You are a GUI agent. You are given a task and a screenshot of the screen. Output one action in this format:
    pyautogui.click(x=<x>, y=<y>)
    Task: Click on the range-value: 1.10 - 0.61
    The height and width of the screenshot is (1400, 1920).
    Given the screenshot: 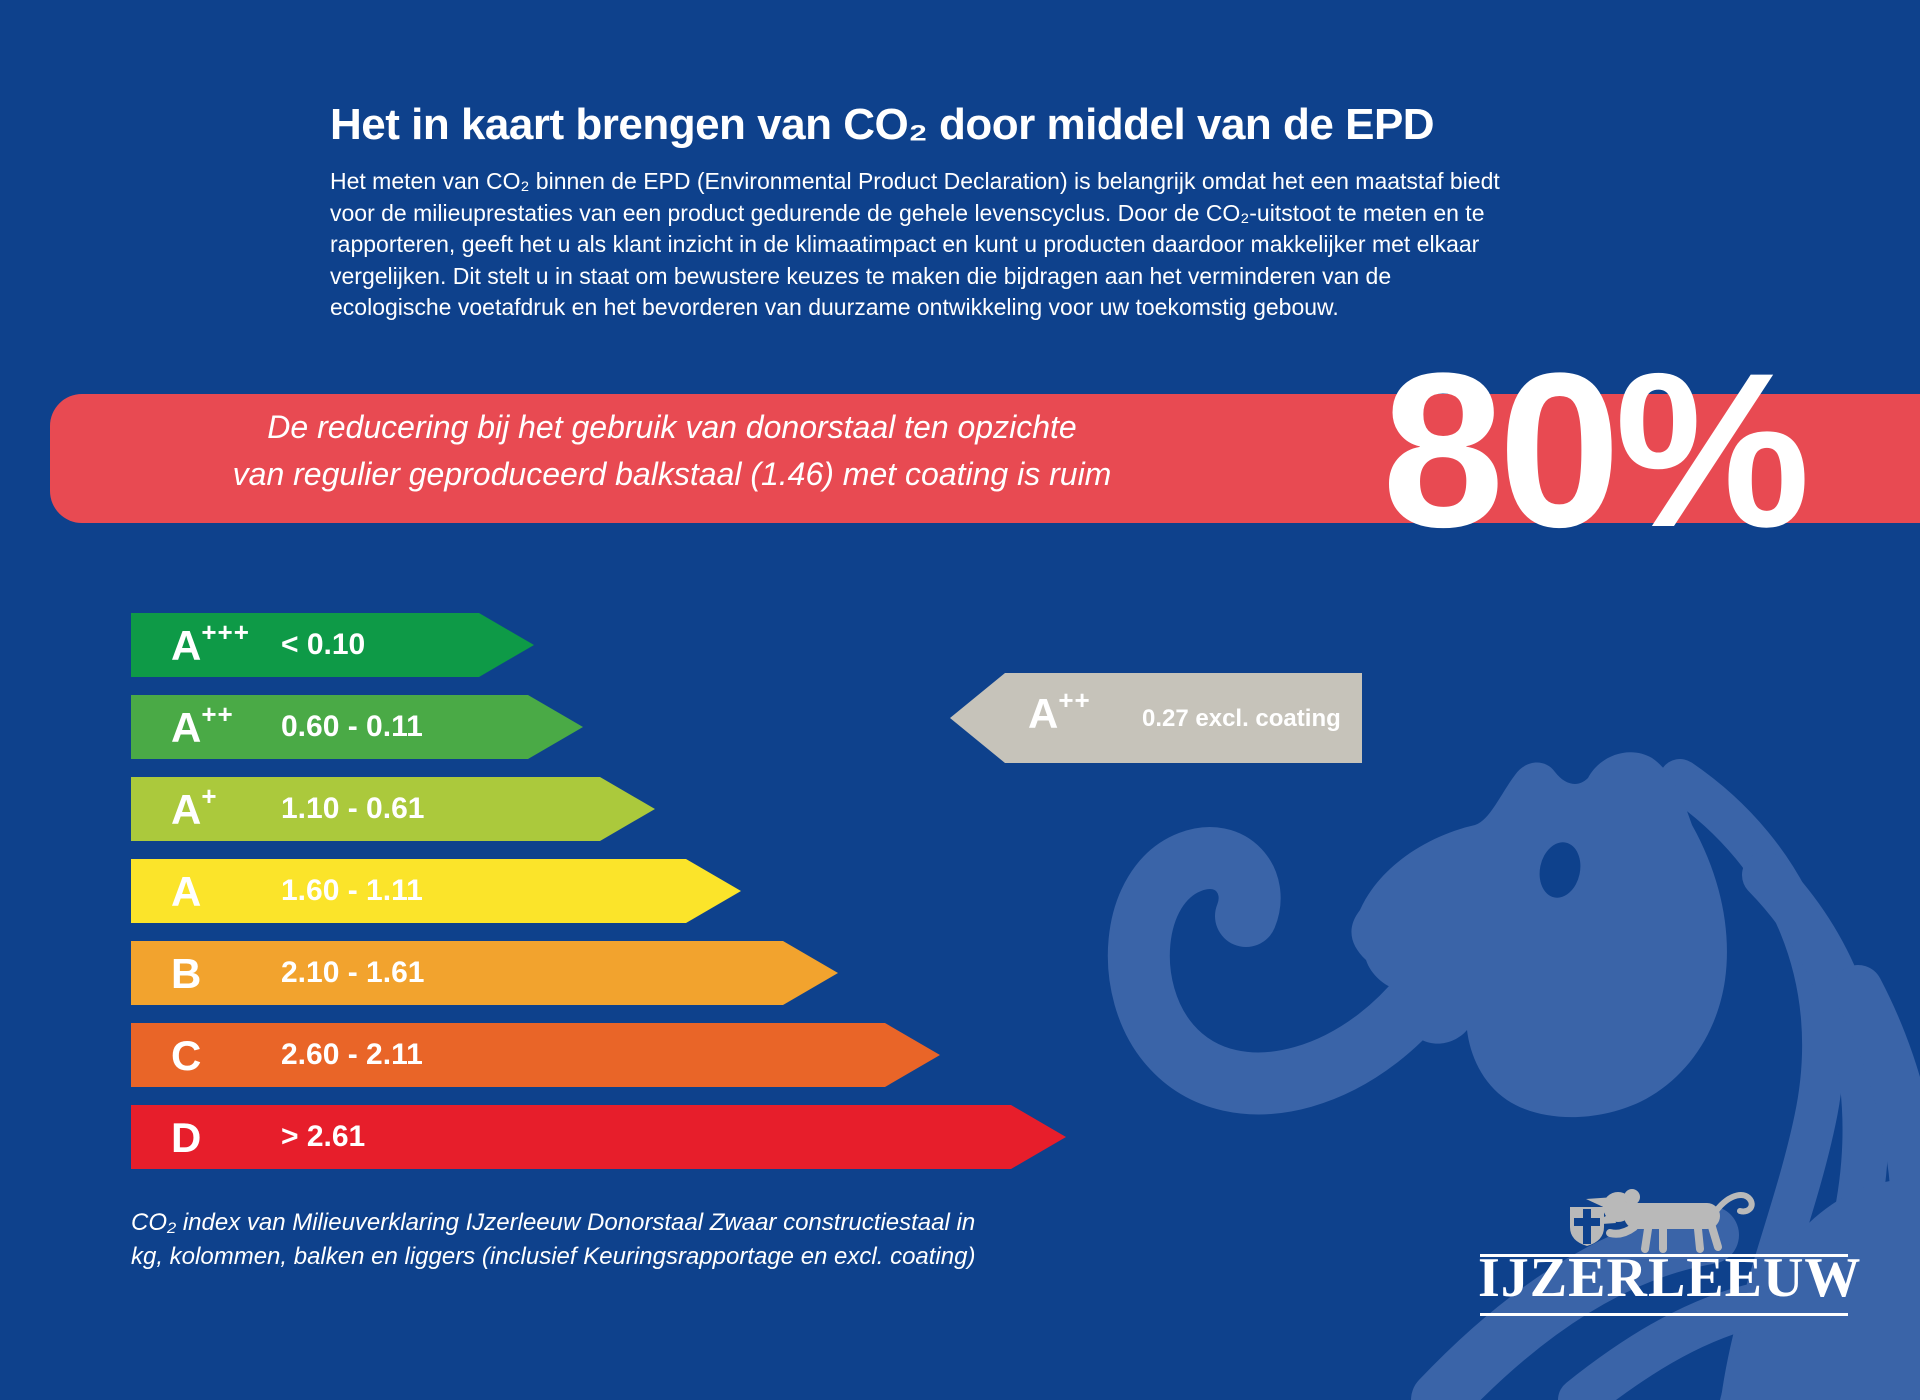 What is the action you would take?
    pyautogui.click(x=353, y=808)
    